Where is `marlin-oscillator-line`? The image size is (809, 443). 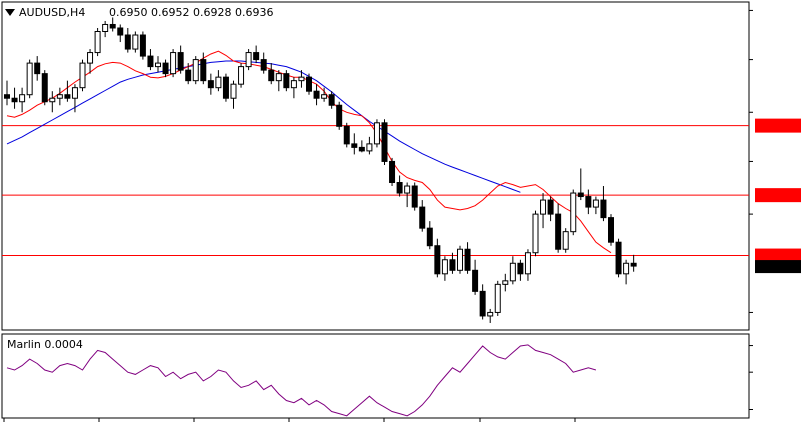
marlin-oscillator-line is located at coordinates (301, 380).